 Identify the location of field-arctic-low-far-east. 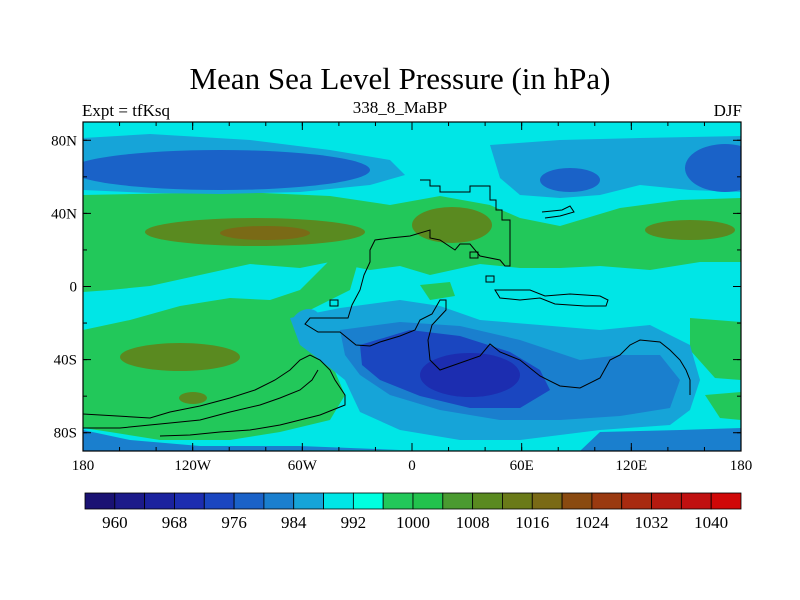
(713, 168).